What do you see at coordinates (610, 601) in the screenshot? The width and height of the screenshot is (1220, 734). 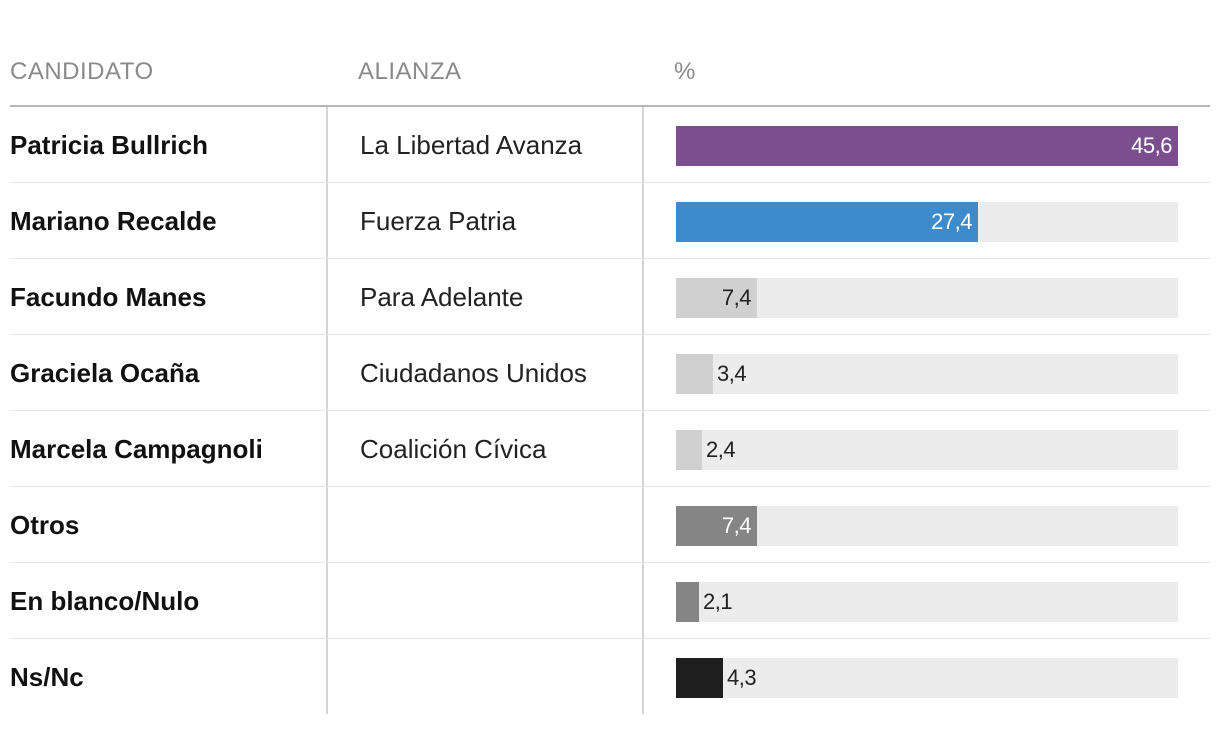 I see `table-row: En blanco/Nulo 2,1` at bounding box center [610, 601].